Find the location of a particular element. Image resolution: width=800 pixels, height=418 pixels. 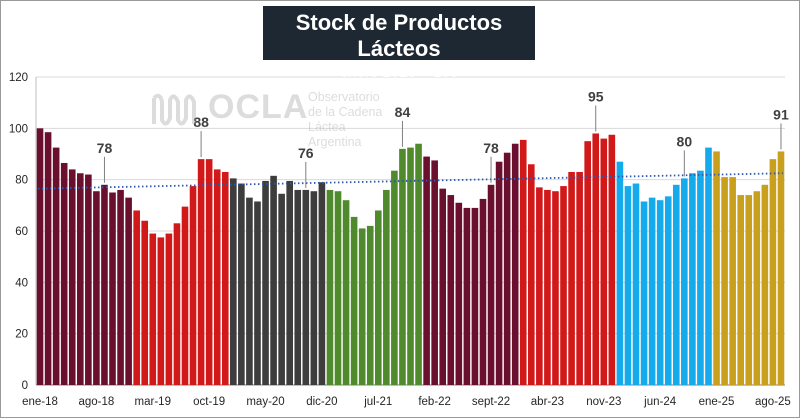

annotation-label: 95 is located at coordinates (596, 96).